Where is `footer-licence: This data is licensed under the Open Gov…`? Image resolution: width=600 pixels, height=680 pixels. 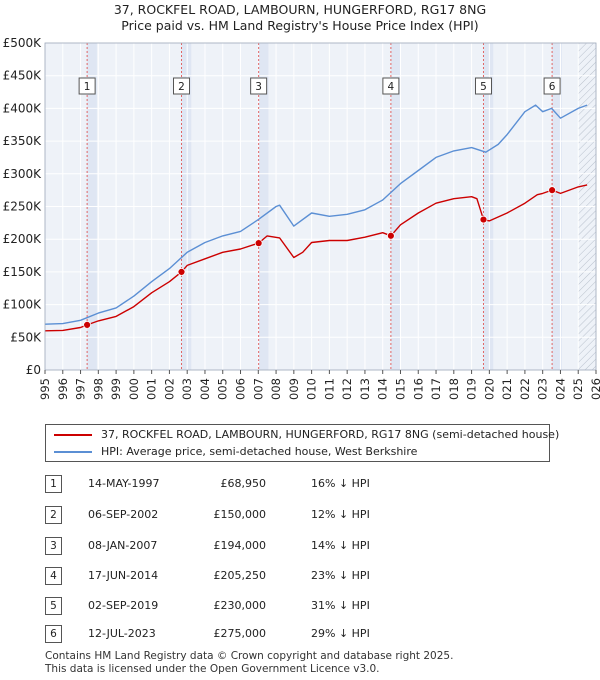 footer-licence: This data is licensed under the Open Gov… is located at coordinates (212, 669).